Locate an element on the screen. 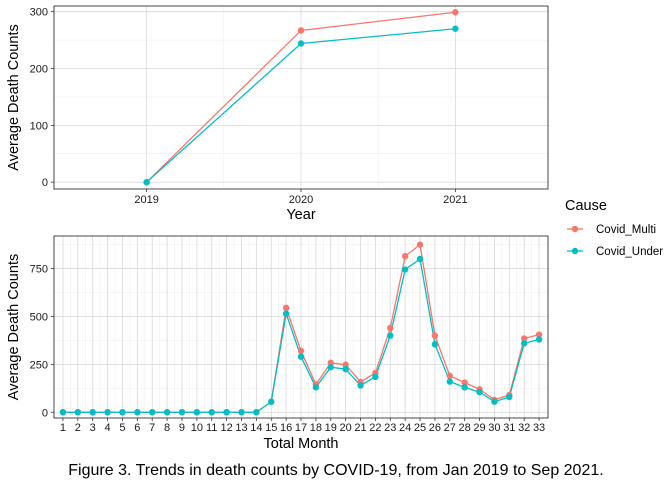  month-x-tick-label: 18 is located at coordinates (316, 428).